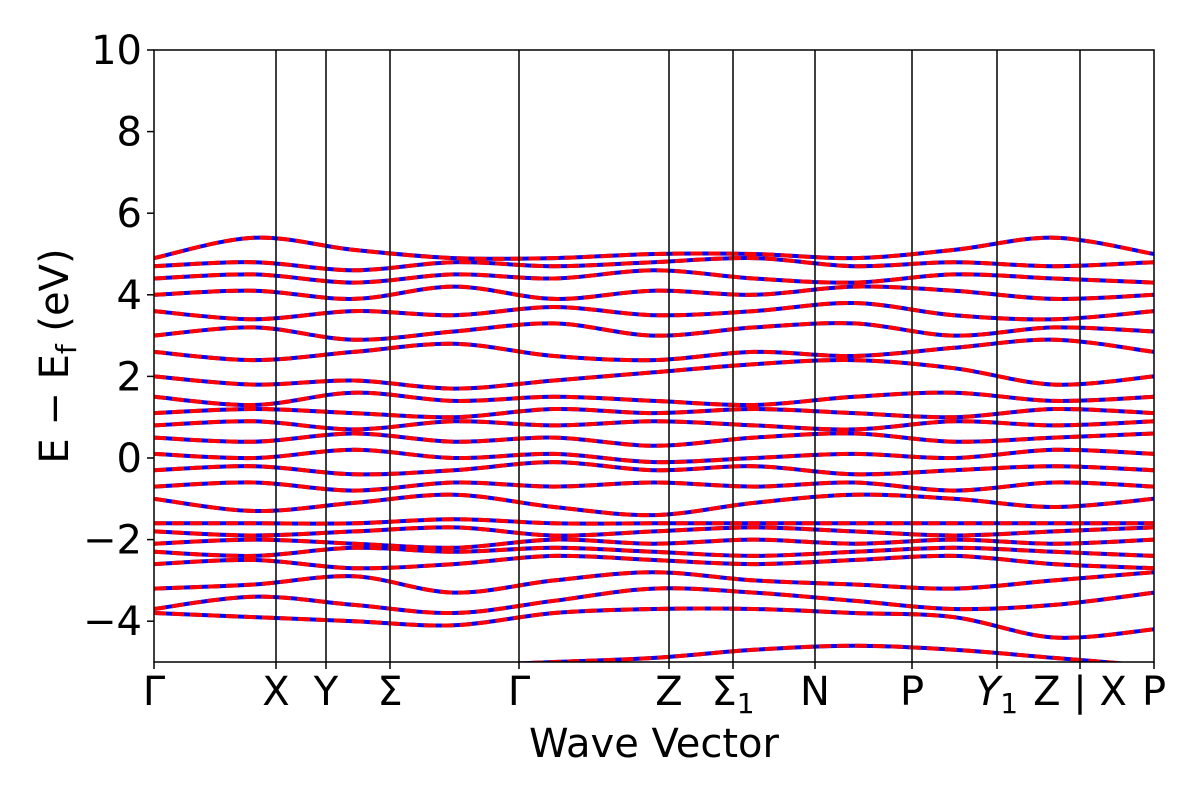 Image resolution: width=1200 pixels, height=800 pixels. I want to click on x-axis-label: Wave Vector, so click(654, 744).